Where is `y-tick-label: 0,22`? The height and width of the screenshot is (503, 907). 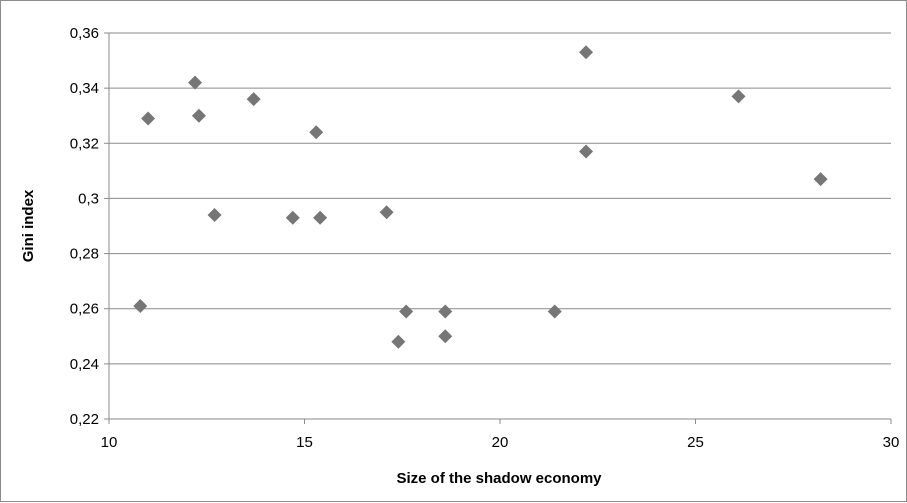 y-tick-label: 0,22 is located at coordinates (84, 419).